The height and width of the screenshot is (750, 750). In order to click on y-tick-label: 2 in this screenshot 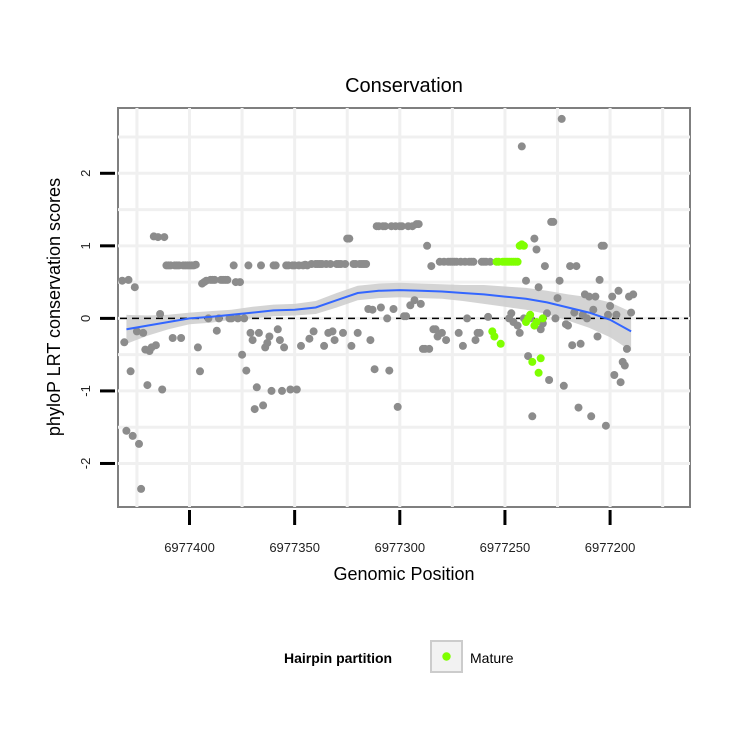, I will do `click(85, 173)`.